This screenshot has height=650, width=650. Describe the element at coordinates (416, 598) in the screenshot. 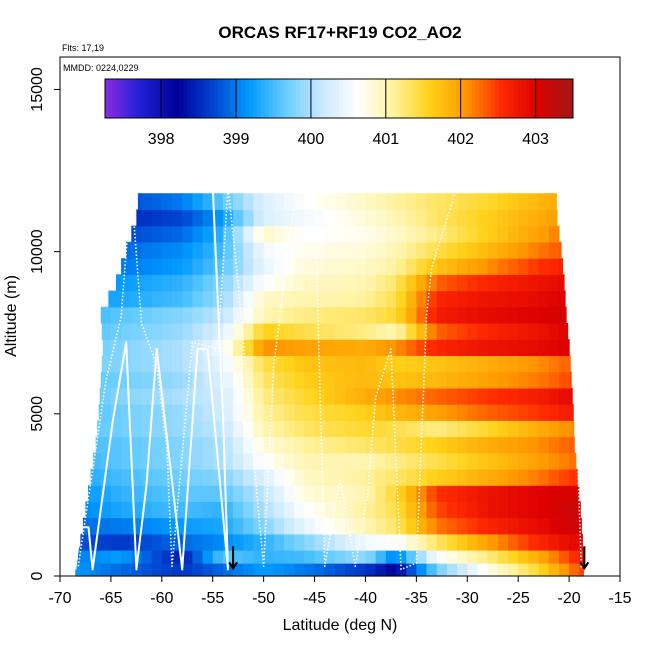

I see `x-tick-label: -35` at that location.